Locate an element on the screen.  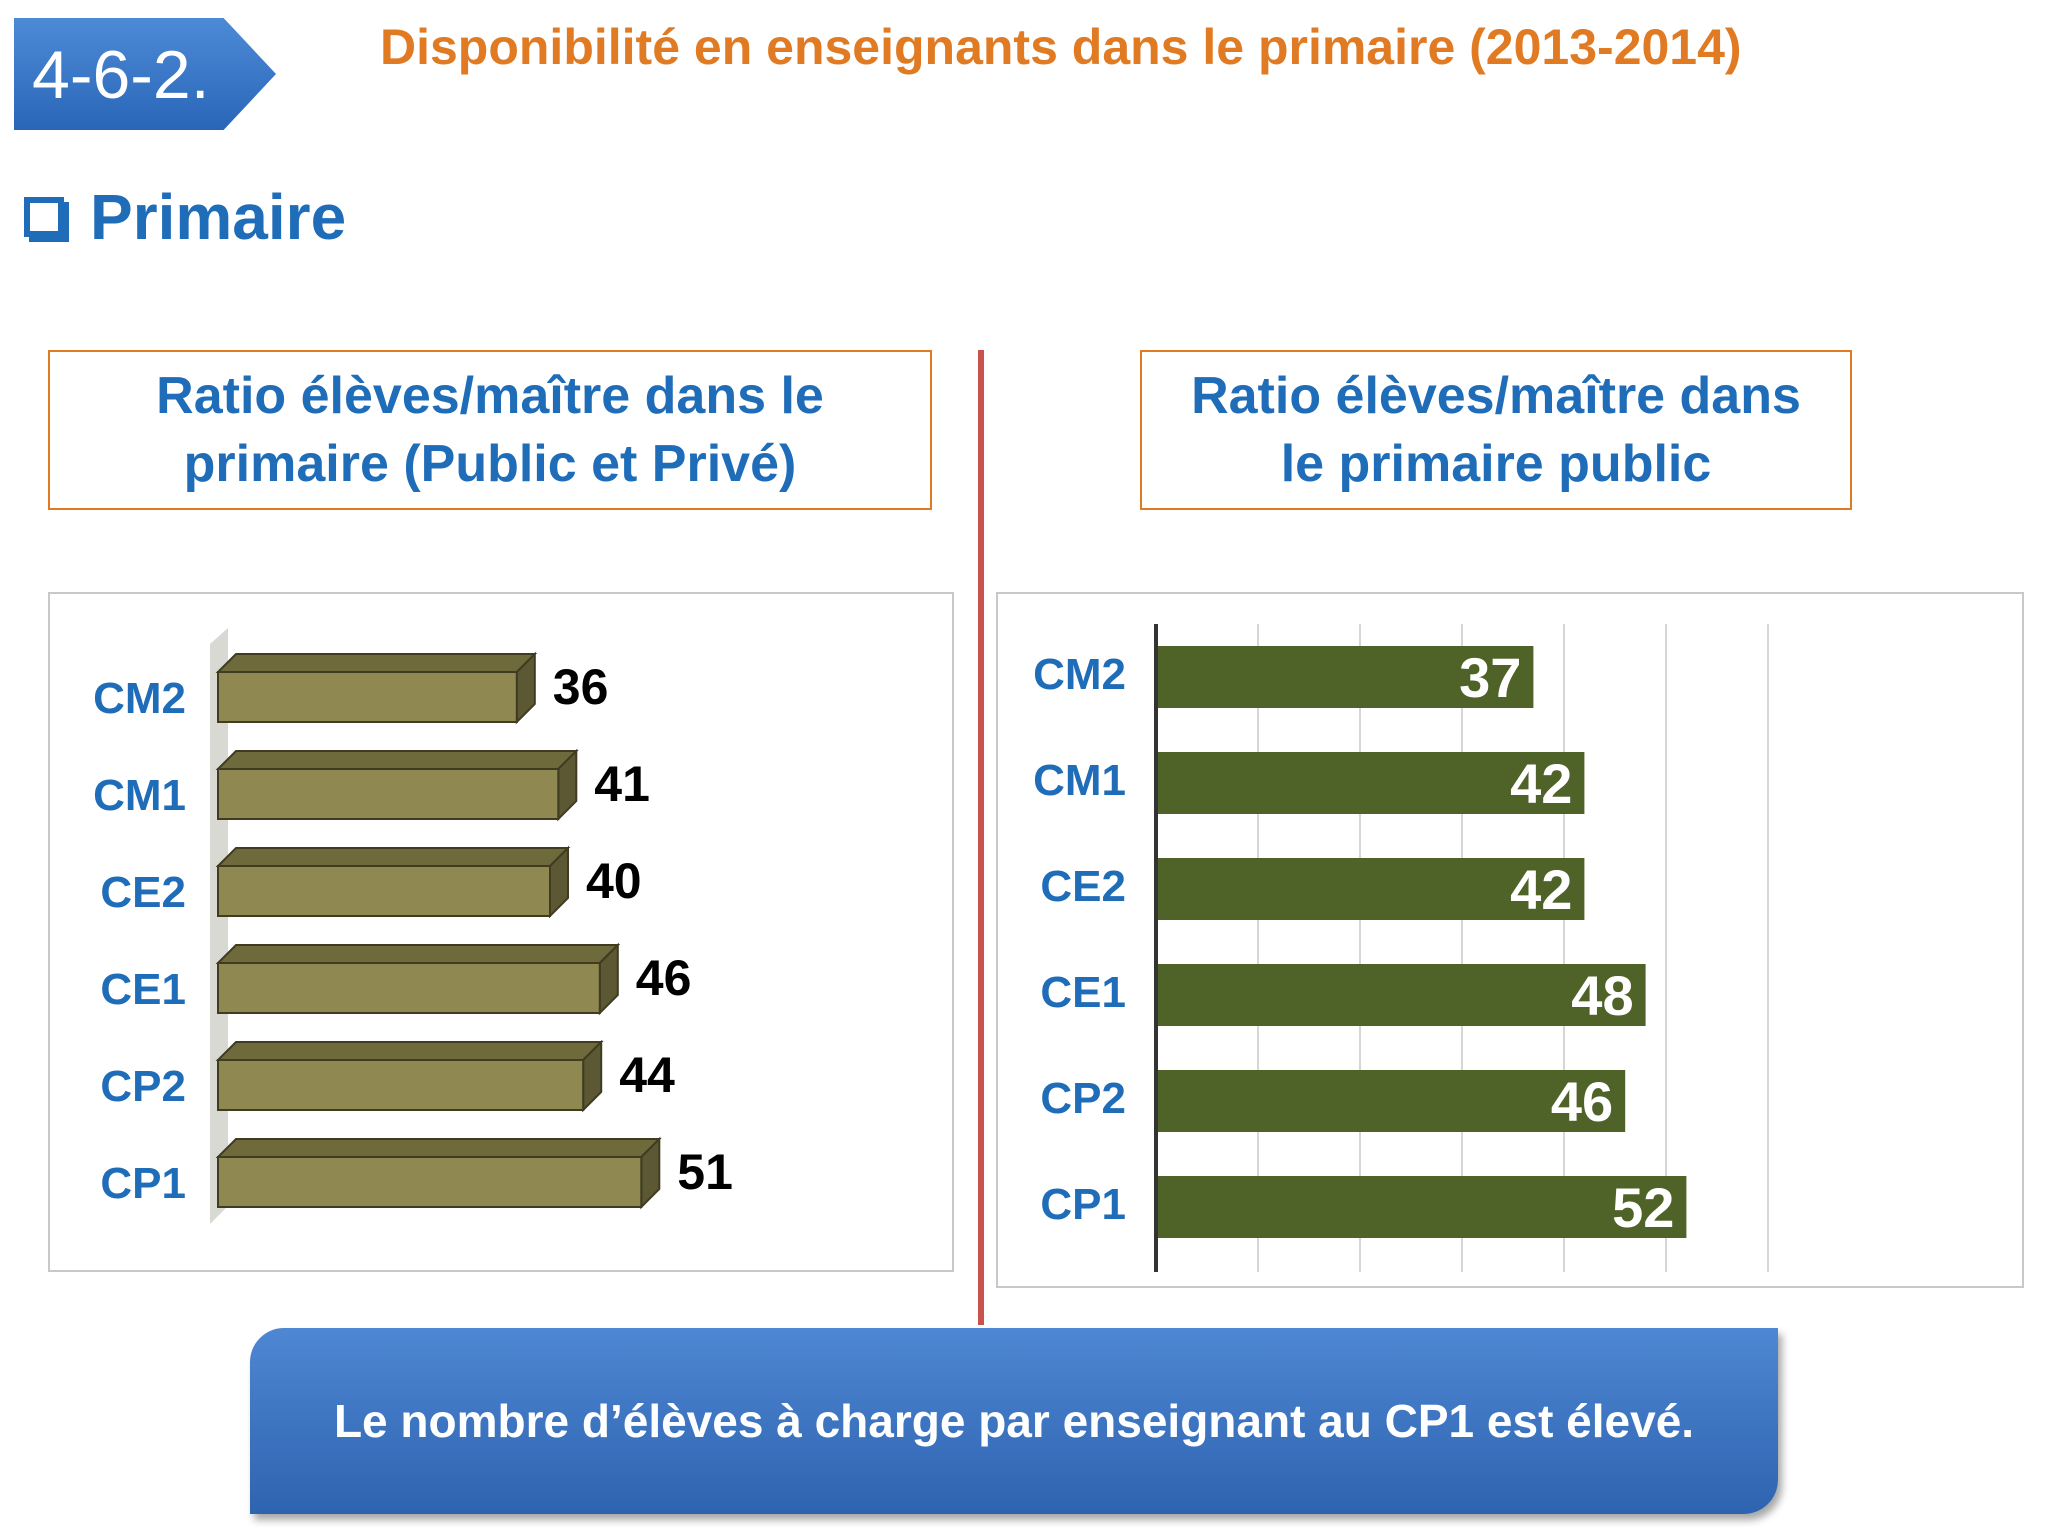
right-category-label: CM2 is located at coordinates (1079, 674).